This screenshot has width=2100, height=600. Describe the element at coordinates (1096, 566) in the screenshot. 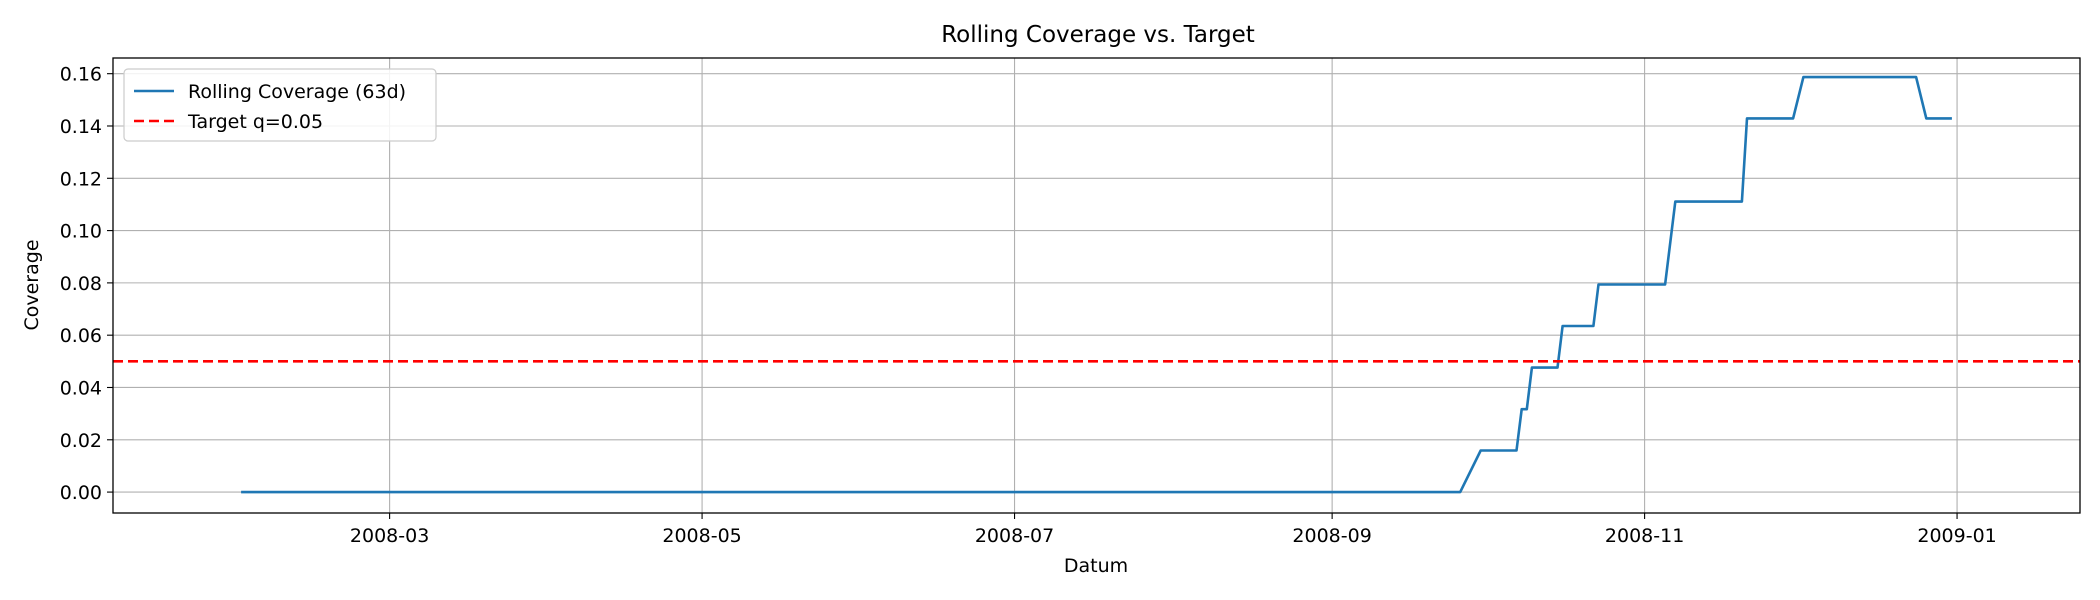

I see `x-axis-label: Datum` at that location.